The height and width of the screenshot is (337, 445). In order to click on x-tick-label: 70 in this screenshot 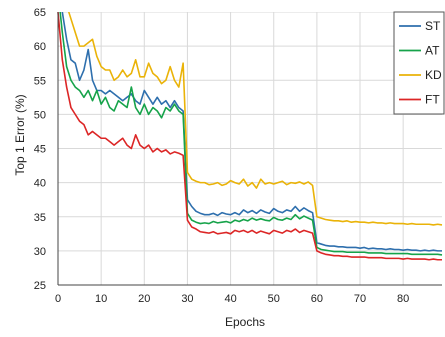, I will do `click(360, 299)`.